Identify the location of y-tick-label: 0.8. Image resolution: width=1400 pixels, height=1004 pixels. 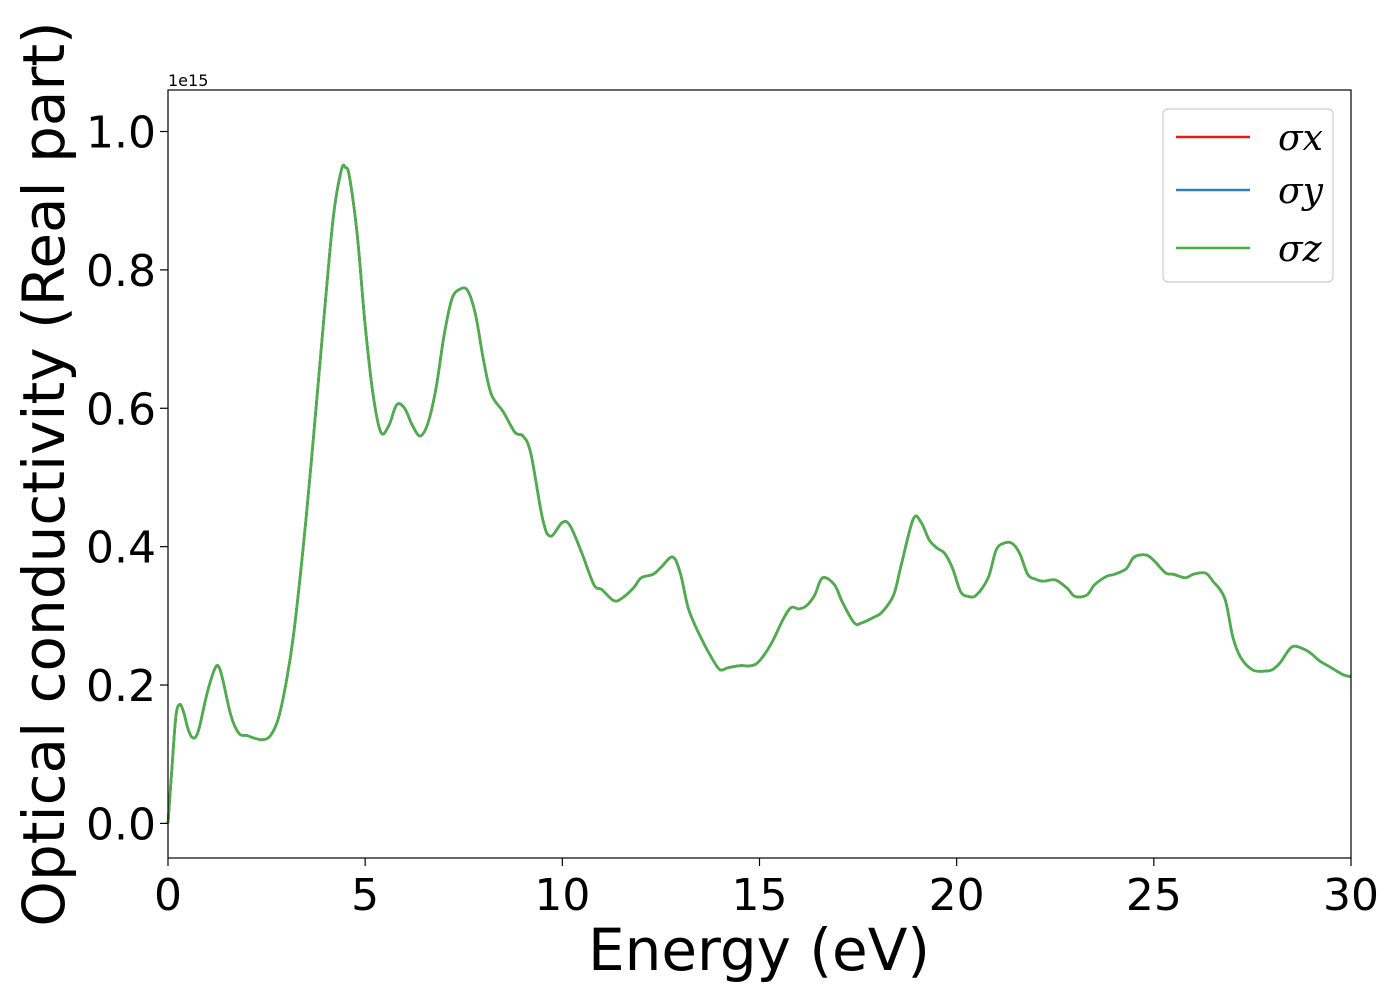
(121, 271).